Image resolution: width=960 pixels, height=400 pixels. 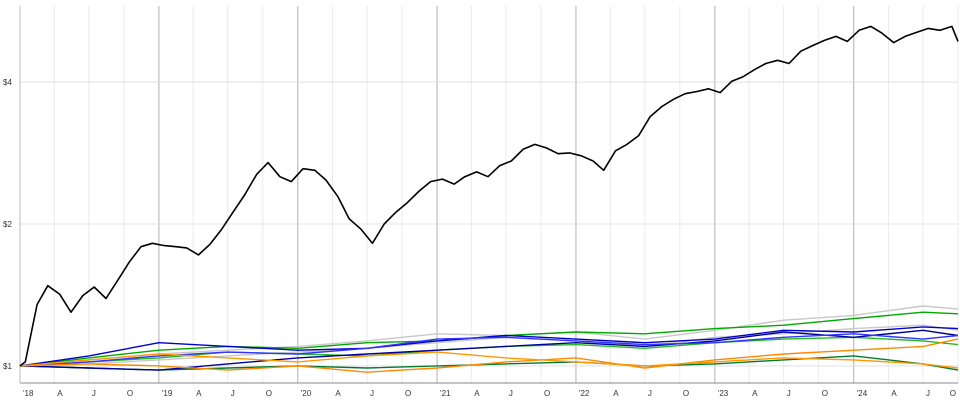 What do you see at coordinates (723, 393) in the screenshot?
I see `x-tick-label: '23` at bounding box center [723, 393].